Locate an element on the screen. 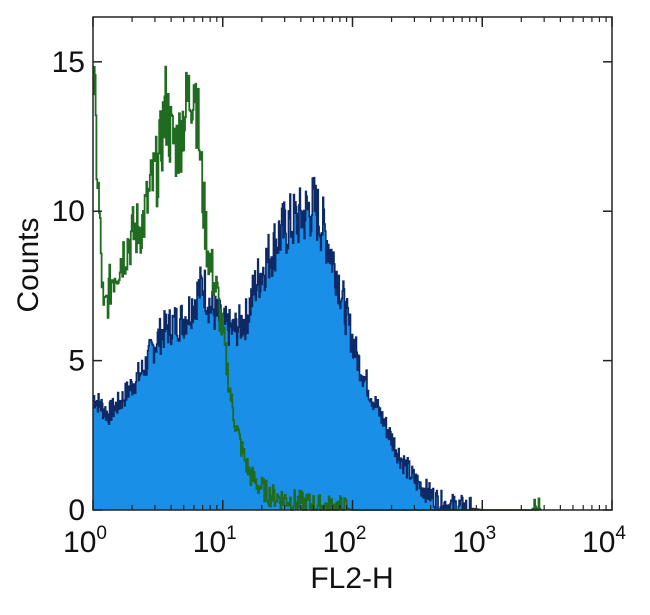  x-tick-label: 10² is located at coordinates (345, 541).